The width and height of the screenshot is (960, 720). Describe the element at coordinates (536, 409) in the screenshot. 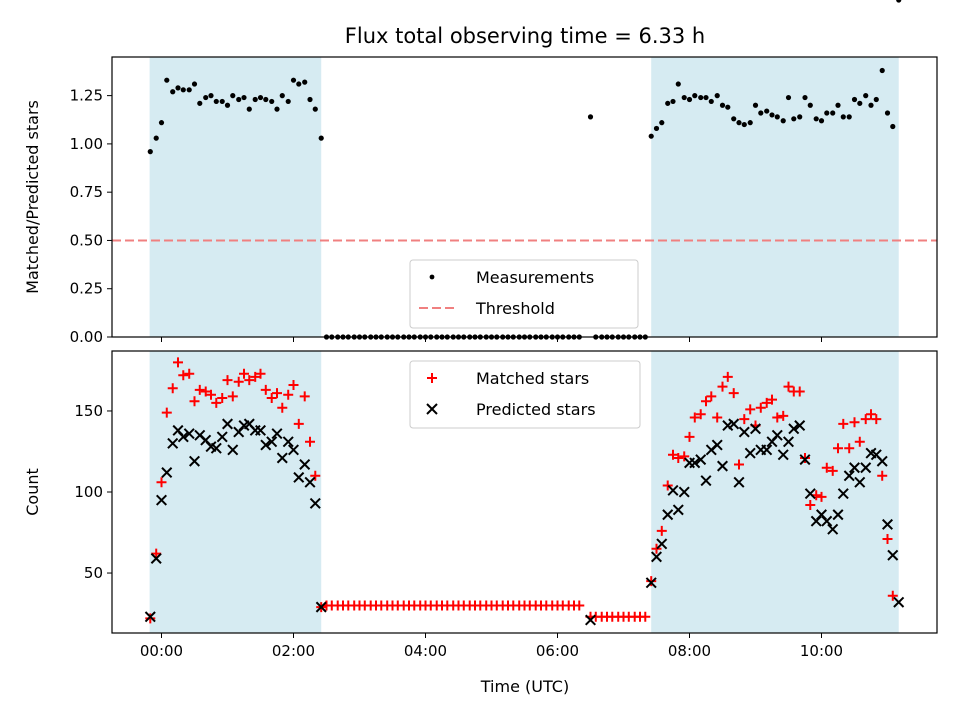

I see `legend-label: Predicted stars` at that location.